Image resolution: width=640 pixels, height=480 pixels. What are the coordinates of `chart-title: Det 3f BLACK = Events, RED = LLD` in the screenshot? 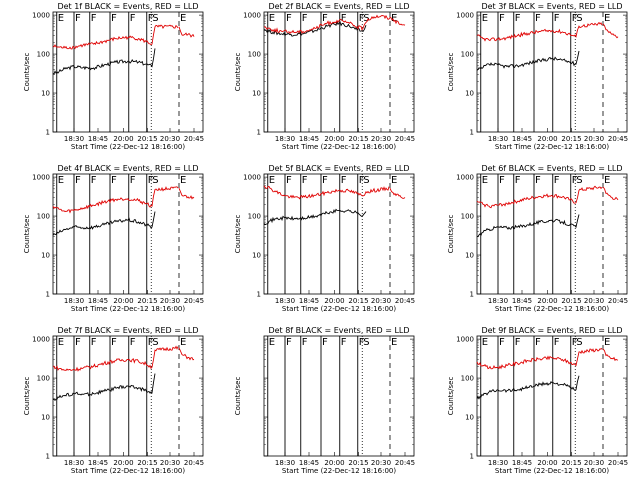 It's located at (551, 6).